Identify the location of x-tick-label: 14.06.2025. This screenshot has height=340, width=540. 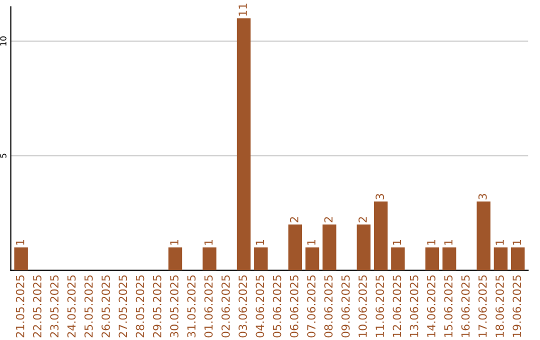
(431, 306).